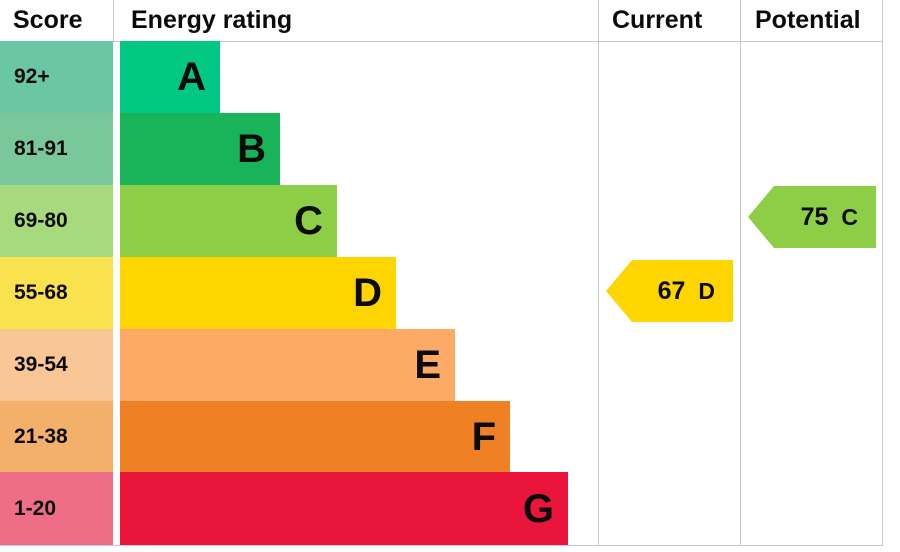 The height and width of the screenshot is (552, 900). Describe the element at coordinates (441, 545) in the screenshot. I see `chart-bottom-divider` at that location.